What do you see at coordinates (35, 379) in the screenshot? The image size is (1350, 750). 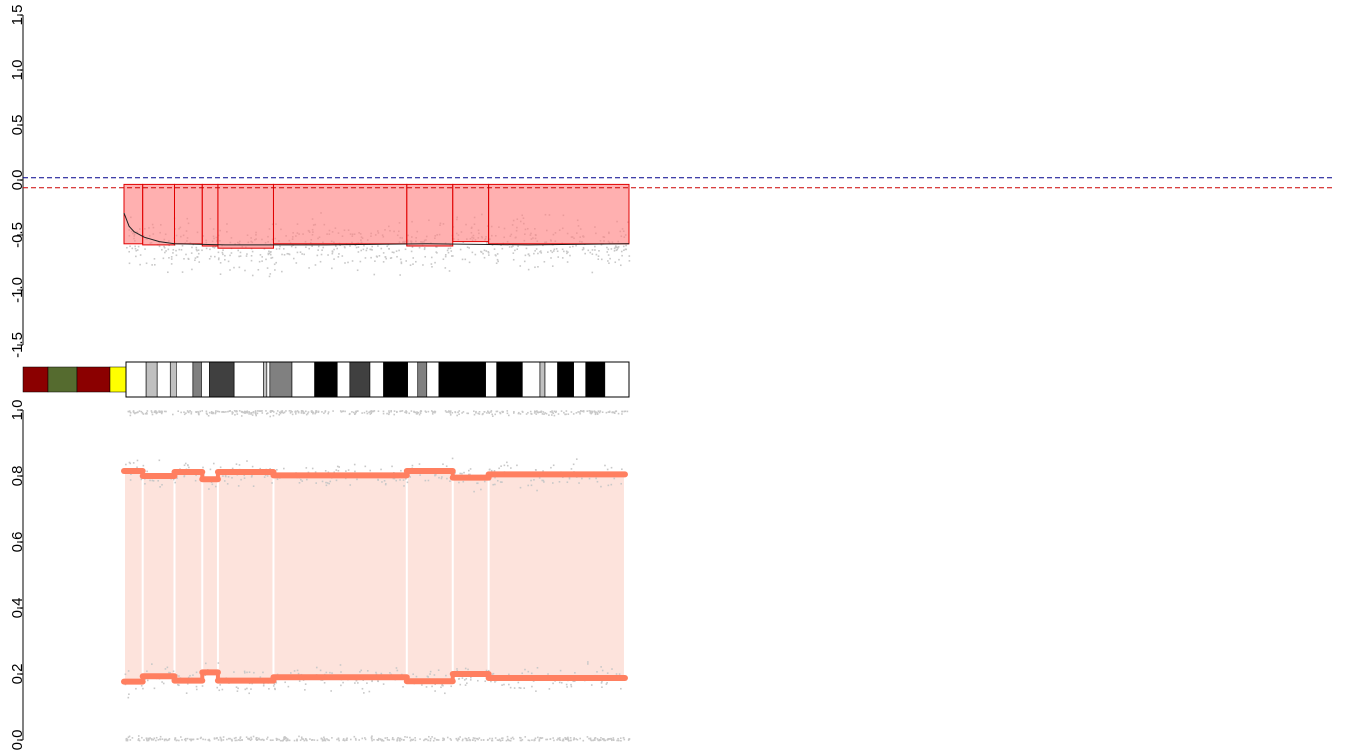 I see `legend-square` at bounding box center [35, 379].